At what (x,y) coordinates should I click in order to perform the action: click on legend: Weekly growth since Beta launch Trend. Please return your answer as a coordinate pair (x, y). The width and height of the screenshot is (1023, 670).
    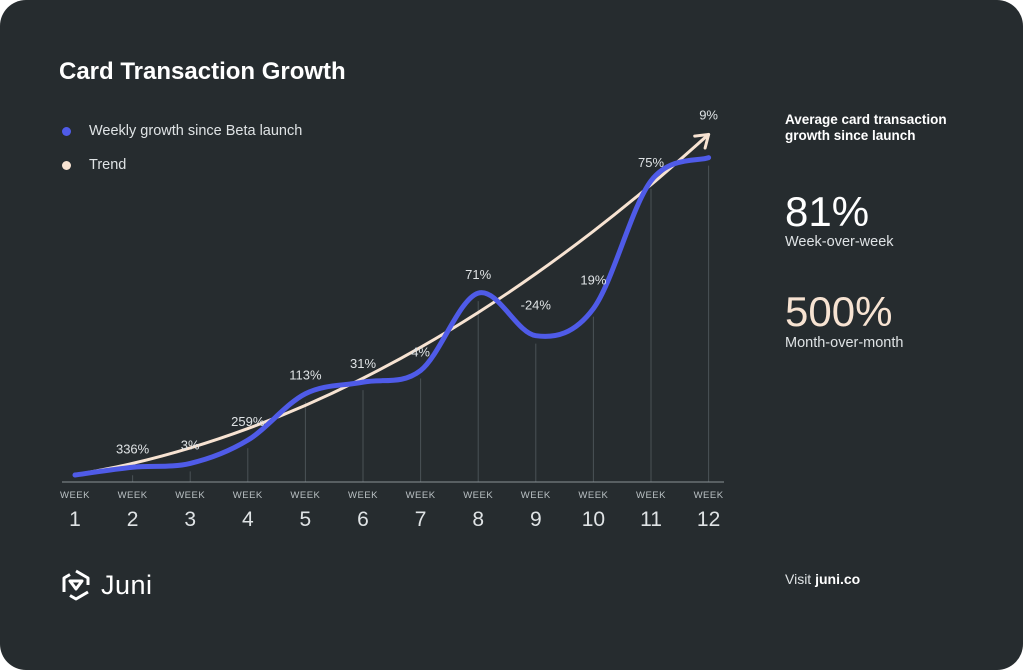
    Looking at the image, I should click on (182, 156).